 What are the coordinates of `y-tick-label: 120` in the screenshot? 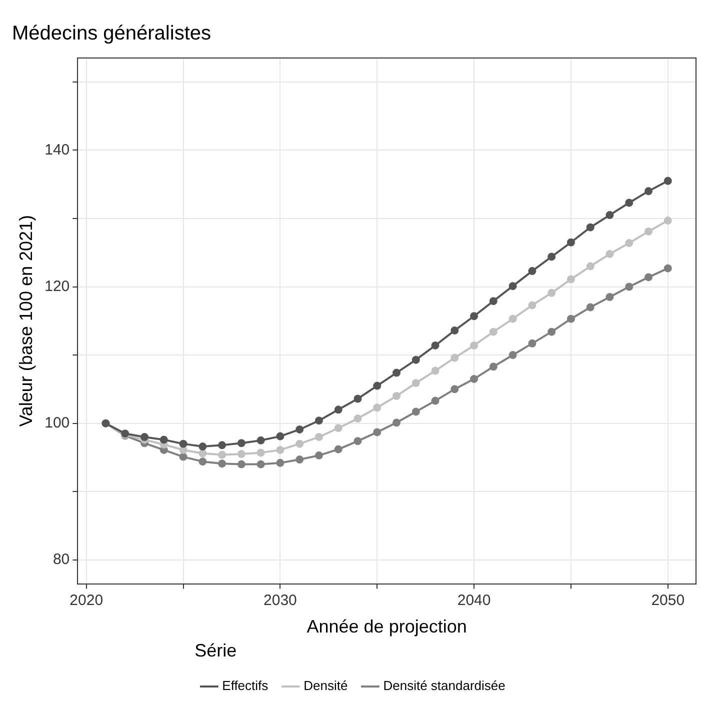 It's located at (57, 286).